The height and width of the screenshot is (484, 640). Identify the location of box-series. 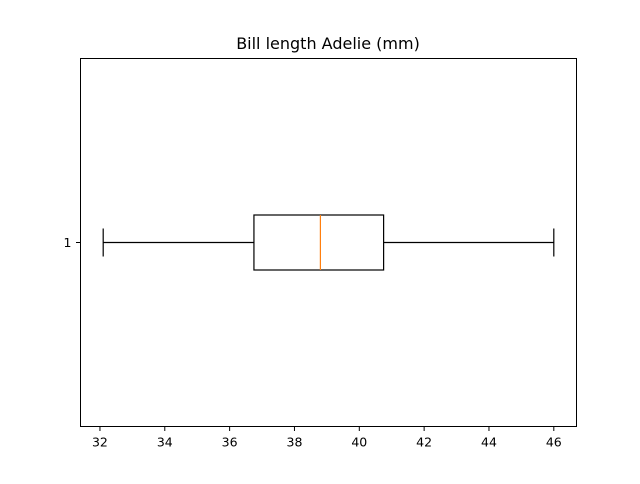
(328, 242).